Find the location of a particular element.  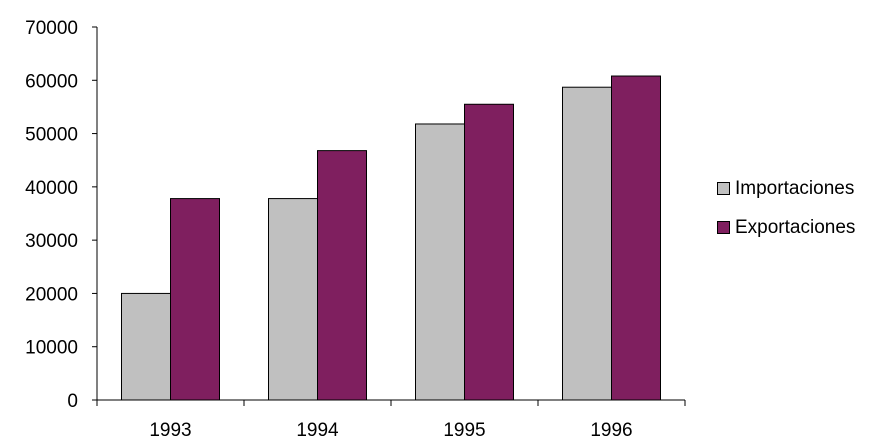

bar-exportaciones-1996 is located at coordinates (636, 238).